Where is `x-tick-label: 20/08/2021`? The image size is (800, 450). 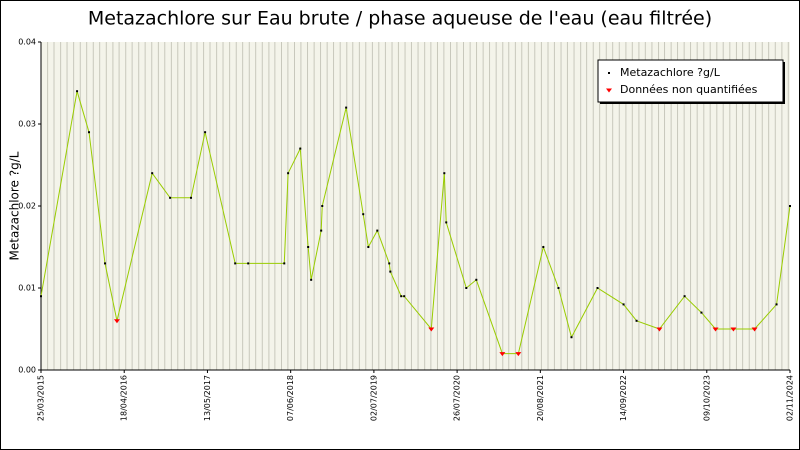 x-tick-label: 20/08/2021 is located at coordinates (540, 398).